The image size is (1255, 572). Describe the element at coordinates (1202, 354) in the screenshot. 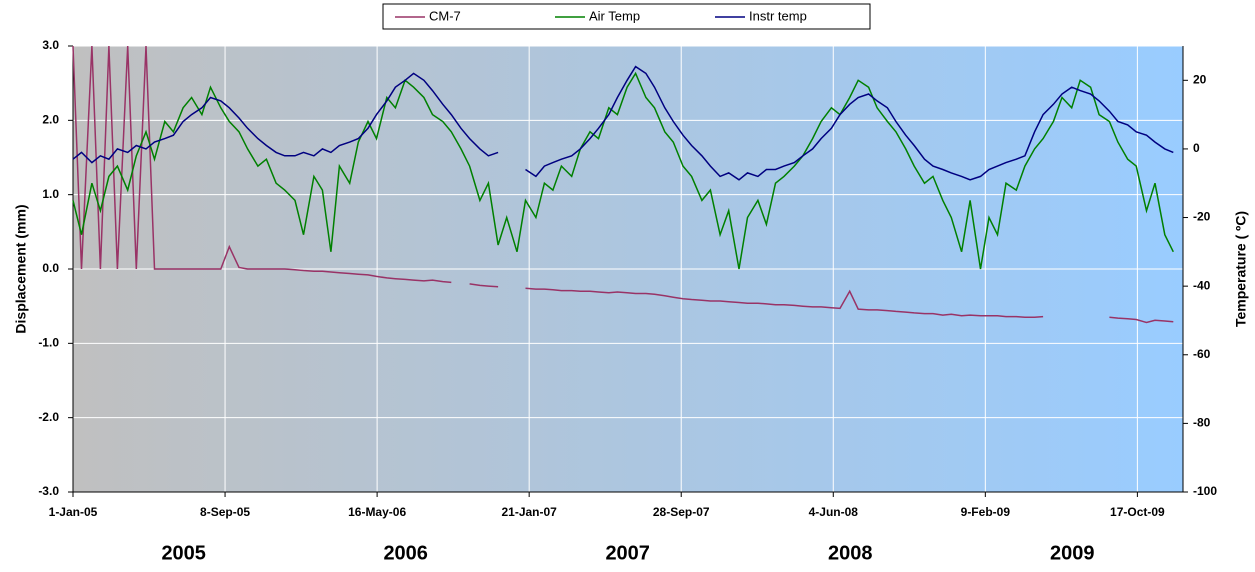

I see `y2-tick-label: -60` at that location.